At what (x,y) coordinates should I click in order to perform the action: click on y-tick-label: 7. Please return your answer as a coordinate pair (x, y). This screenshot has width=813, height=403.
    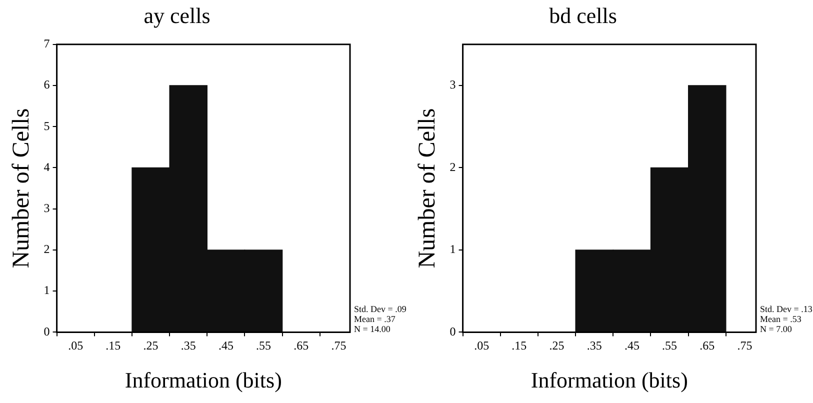
    Looking at the image, I should click on (47, 43).